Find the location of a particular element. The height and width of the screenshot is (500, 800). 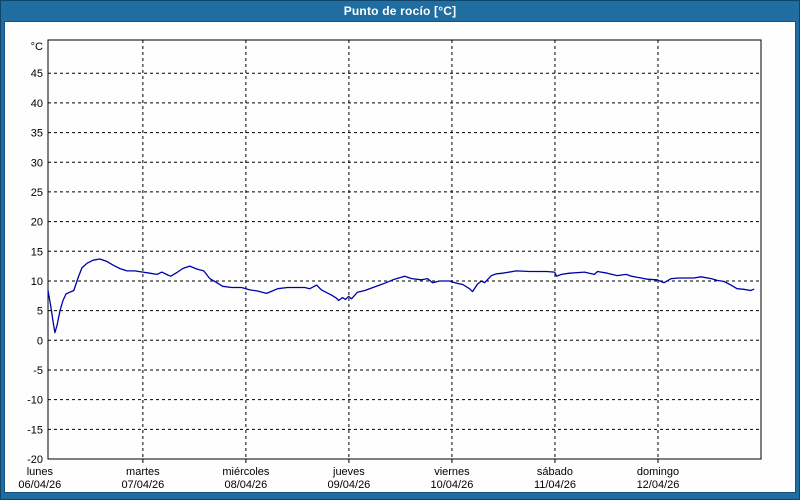

x-day-label: domingo is located at coordinates (658, 472).